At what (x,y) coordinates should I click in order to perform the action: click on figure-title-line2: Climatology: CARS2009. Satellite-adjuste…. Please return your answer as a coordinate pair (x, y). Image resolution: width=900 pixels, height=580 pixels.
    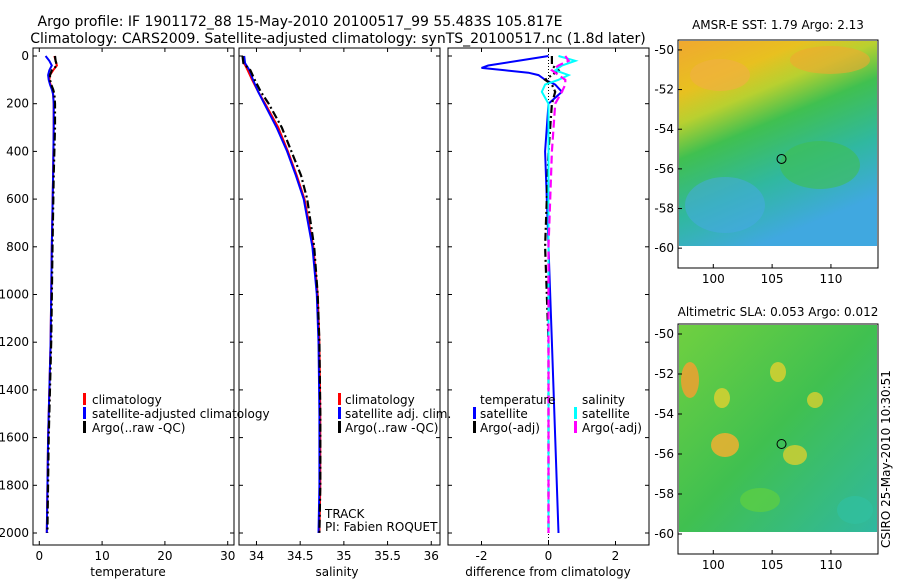
    Looking at the image, I should click on (337, 39).